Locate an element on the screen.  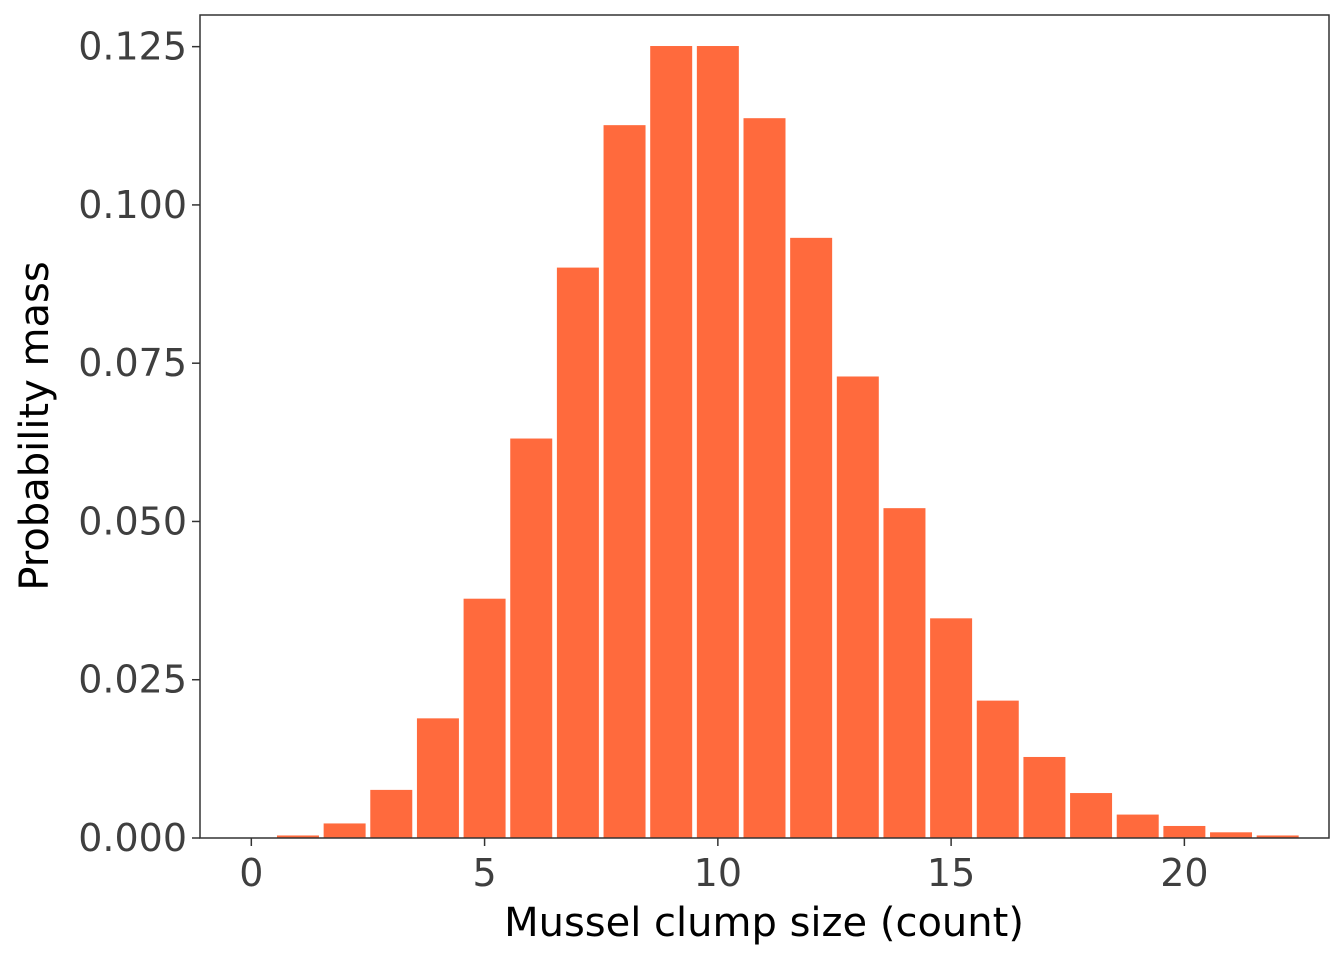
y-axis-title: Probability mass is located at coordinates (35, 425).